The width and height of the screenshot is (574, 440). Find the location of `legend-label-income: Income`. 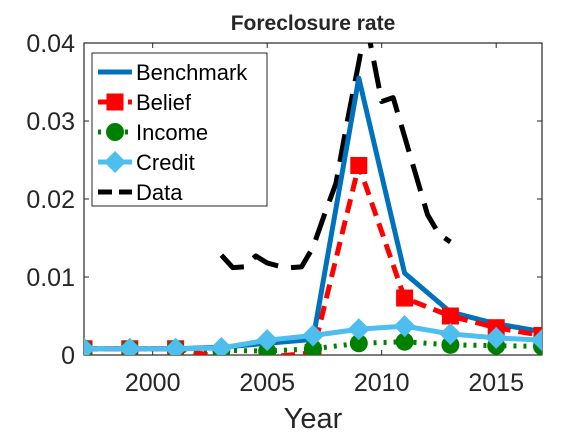

legend-label-income: Income is located at coordinates (172, 132).